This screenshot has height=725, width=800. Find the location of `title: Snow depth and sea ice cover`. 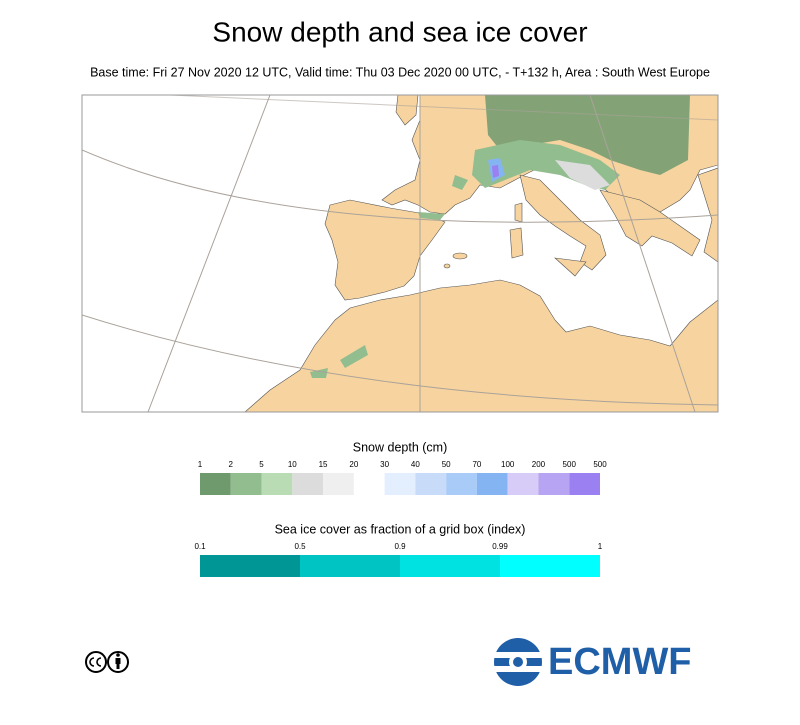

title: Snow depth and sea ice cover is located at coordinates (399, 31).